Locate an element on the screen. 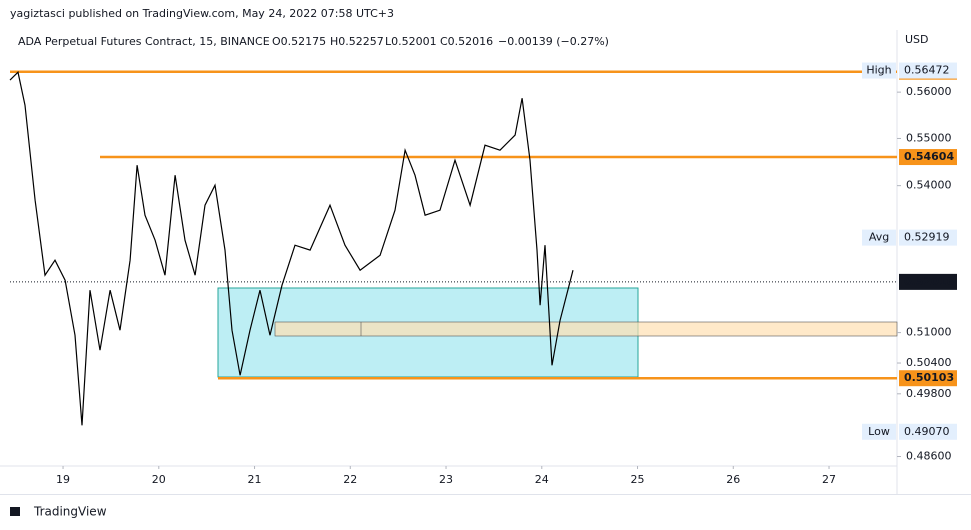 Image resolution: width=971 pixels, height=530 pixels. y-tick-label: 0.54000 is located at coordinates (929, 185).